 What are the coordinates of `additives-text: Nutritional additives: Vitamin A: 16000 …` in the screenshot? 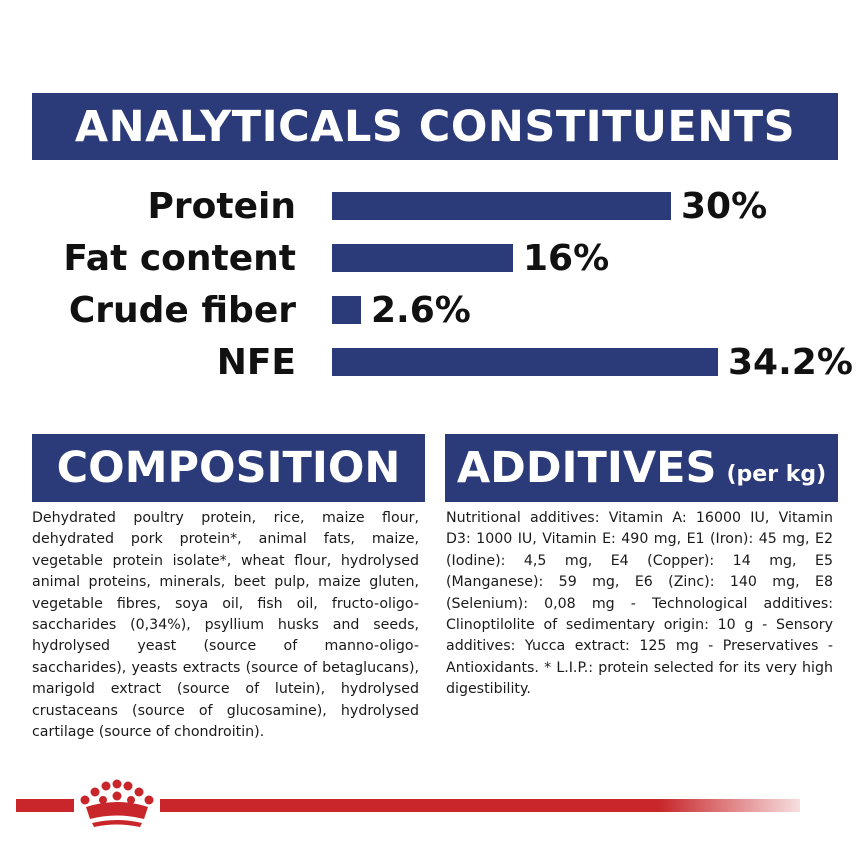 It's located at (639, 604).